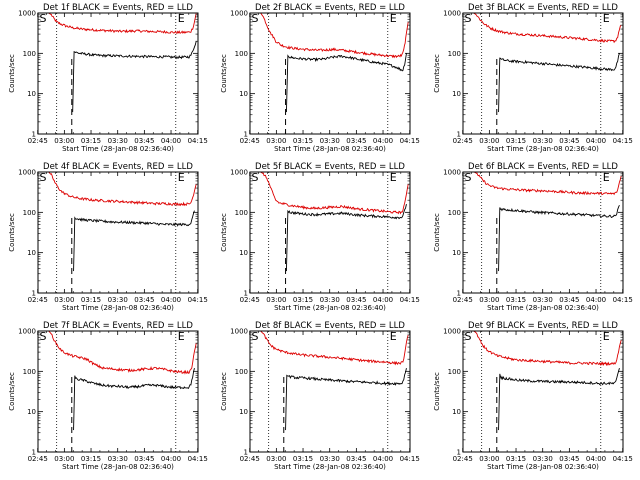  What do you see at coordinates (543, 326) in the screenshot?
I see `panel-title: Det 9f BLACK = Events, RED = LLD` at bounding box center [543, 326].